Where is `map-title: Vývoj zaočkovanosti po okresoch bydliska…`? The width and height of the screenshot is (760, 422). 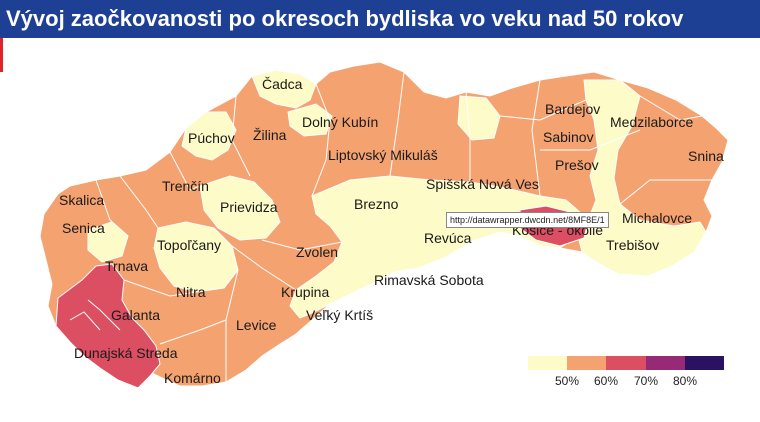
map-title: Vývoj zaočkovanosti po okresoch bydliska… is located at coordinates (380, 19).